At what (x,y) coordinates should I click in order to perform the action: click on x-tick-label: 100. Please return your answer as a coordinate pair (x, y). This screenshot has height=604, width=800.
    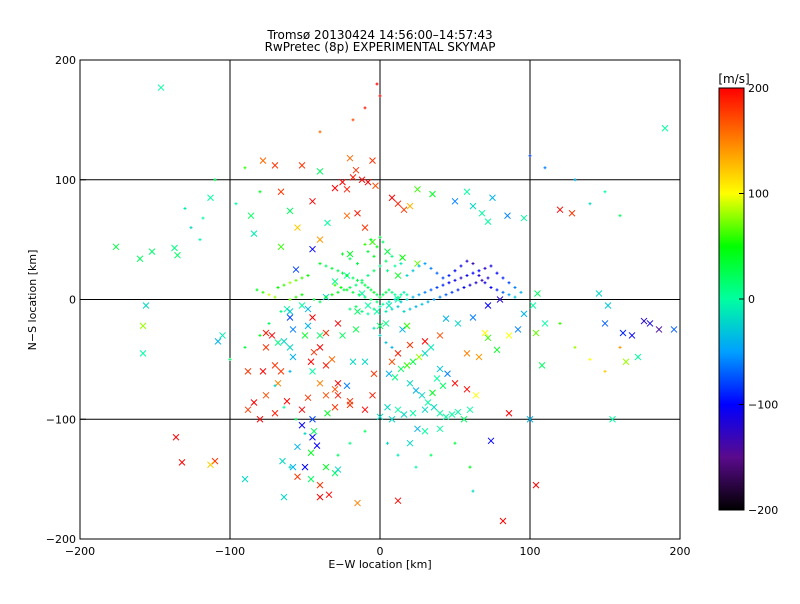
    Looking at the image, I should click on (530, 551).